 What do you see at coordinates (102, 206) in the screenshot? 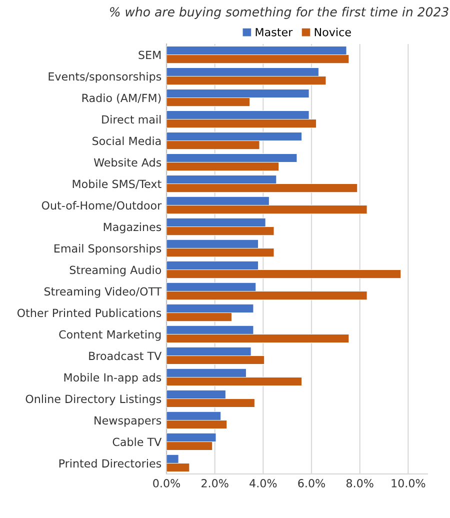
I see `y-tick-label: Out-of-Home/Outdoor` at bounding box center [102, 206].